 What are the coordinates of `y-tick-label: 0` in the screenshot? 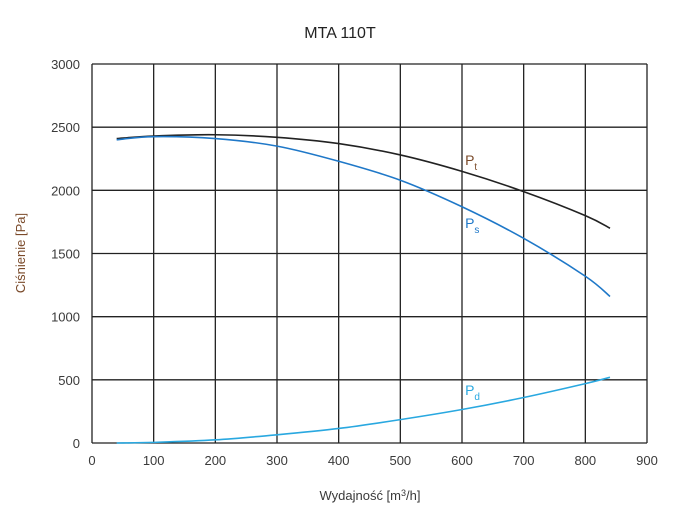 It's located at (76, 443).